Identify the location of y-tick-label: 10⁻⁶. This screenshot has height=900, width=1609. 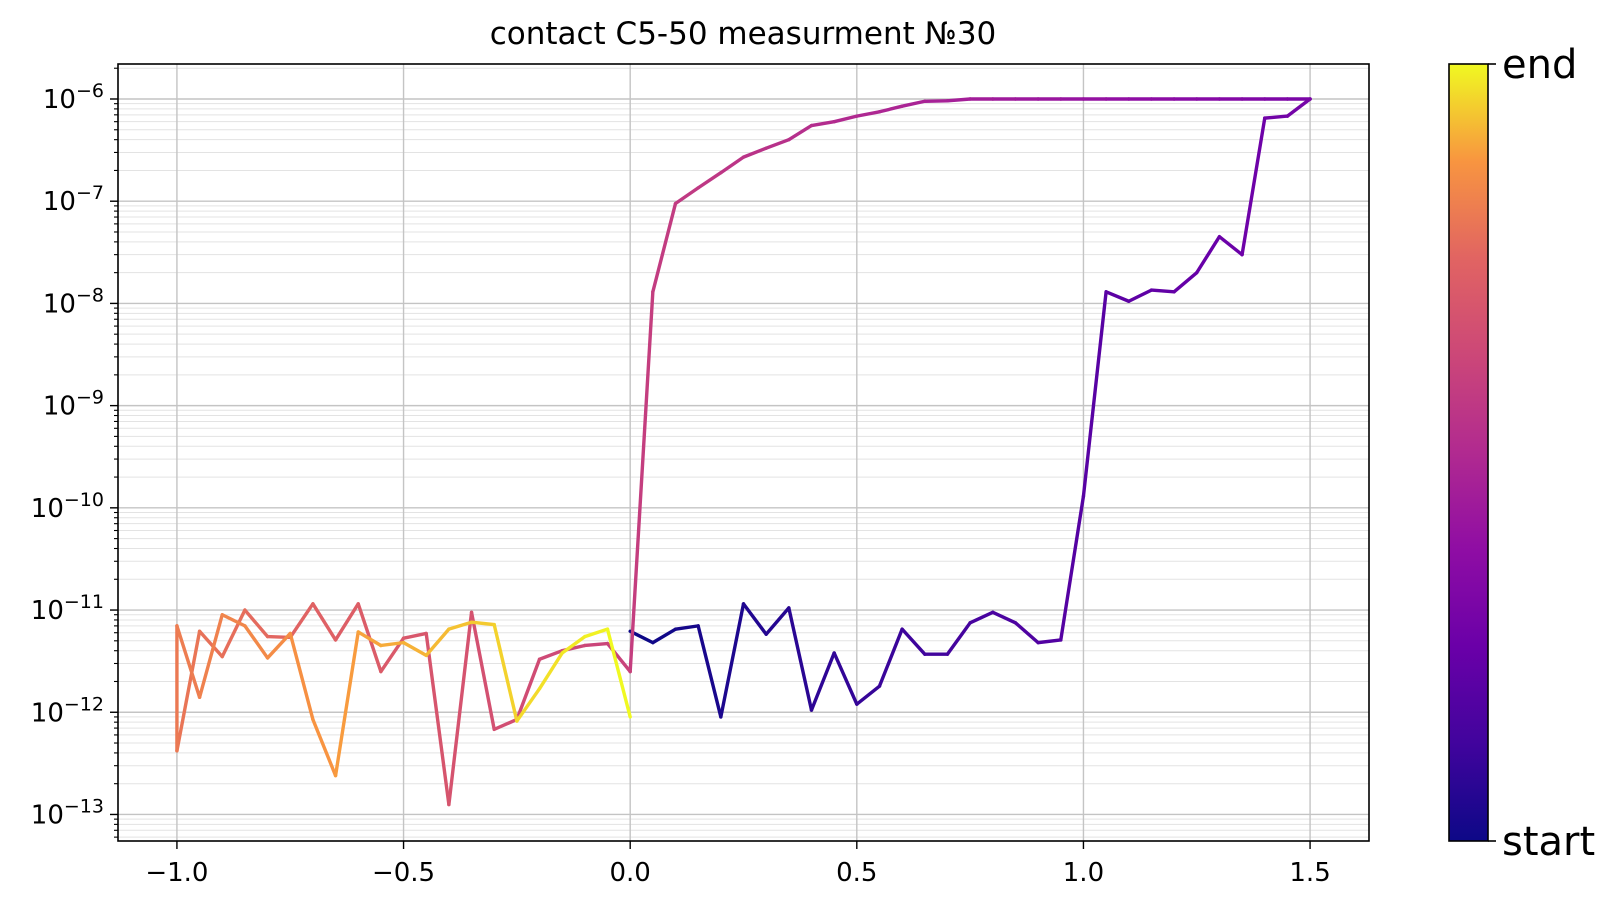
(73, 97).